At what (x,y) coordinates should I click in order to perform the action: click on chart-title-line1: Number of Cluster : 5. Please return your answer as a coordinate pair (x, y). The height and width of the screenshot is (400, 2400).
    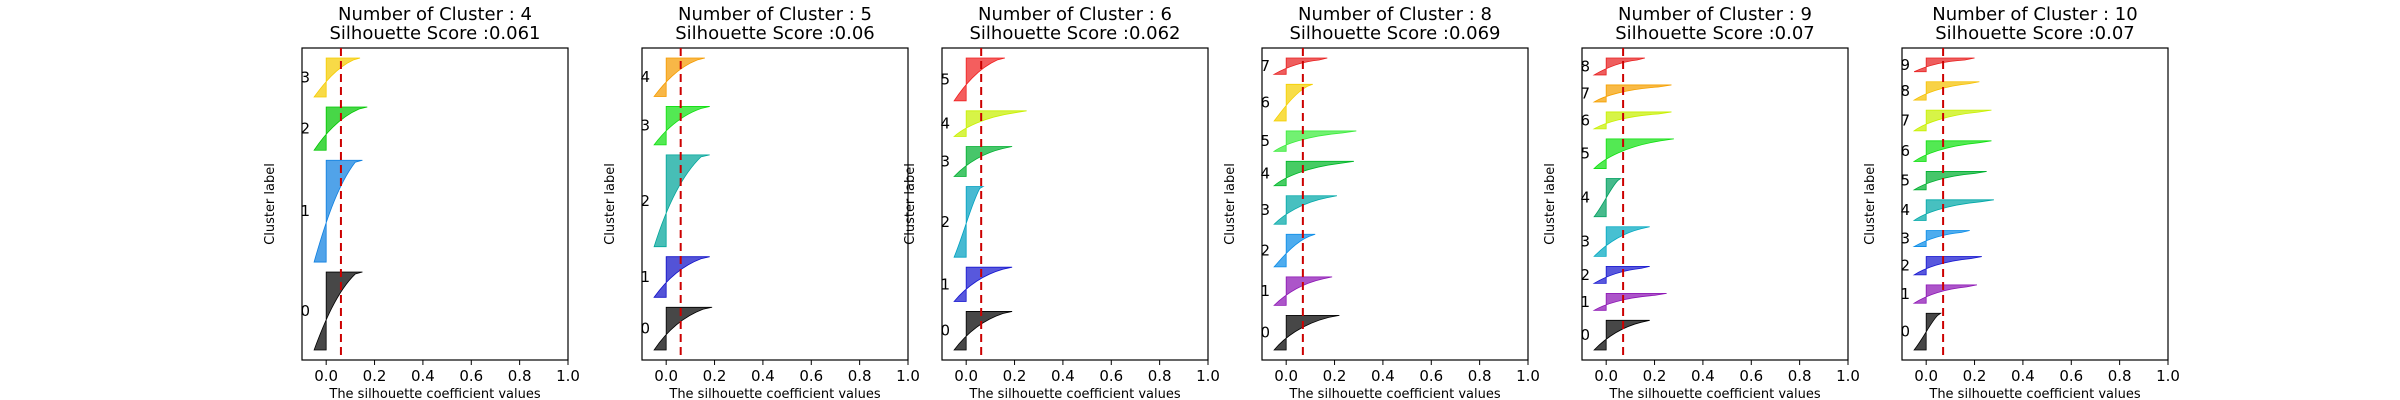
    Looking at the image, I should click on (775, 14).